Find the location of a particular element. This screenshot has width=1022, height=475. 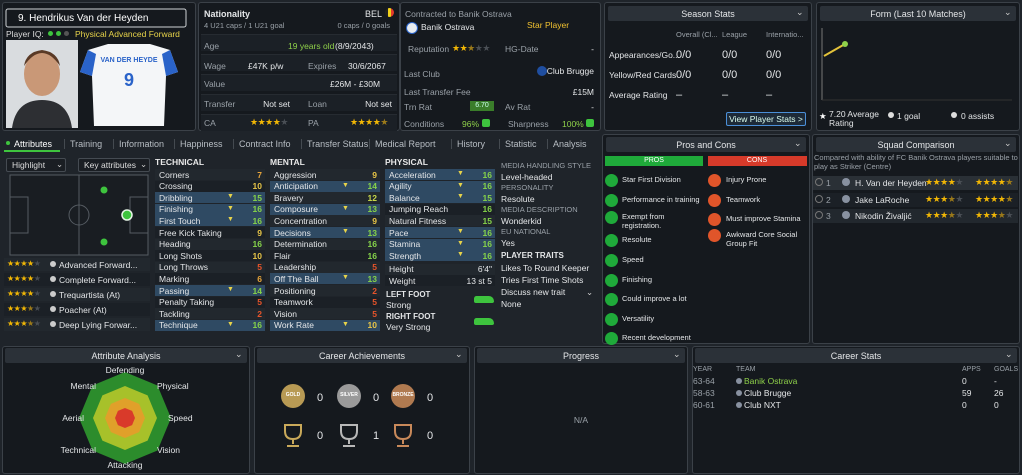

achievements-panel is located at coordinates (362, 410).